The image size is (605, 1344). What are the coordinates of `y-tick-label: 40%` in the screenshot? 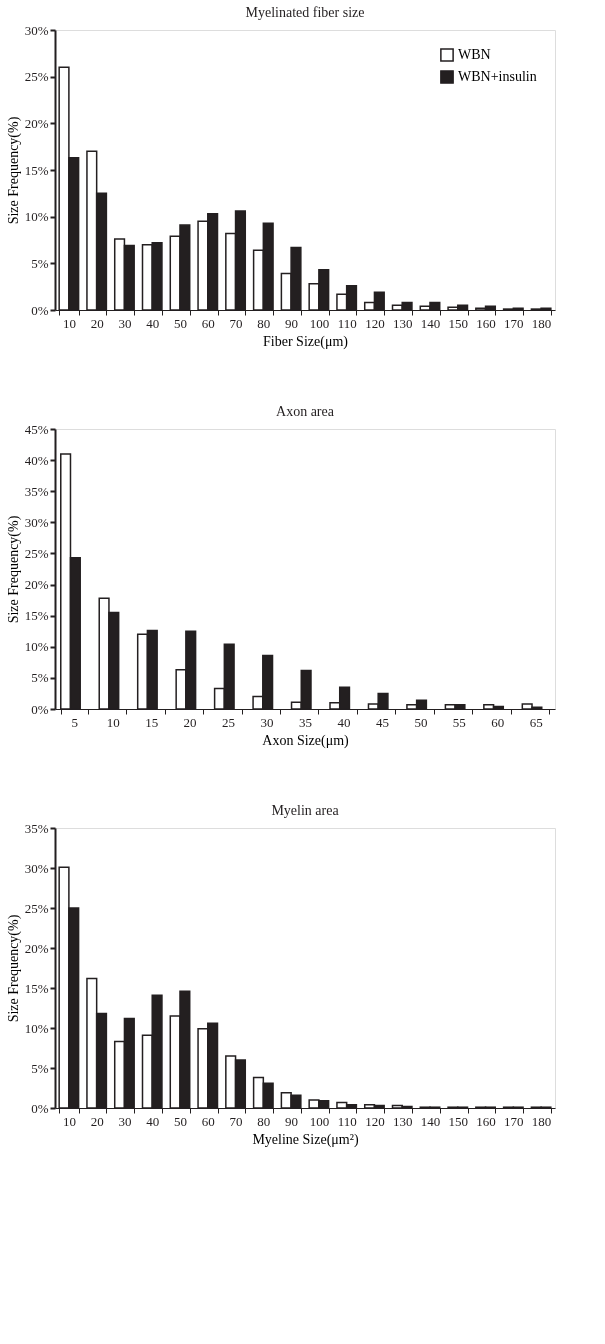 It's located at (36, 460).